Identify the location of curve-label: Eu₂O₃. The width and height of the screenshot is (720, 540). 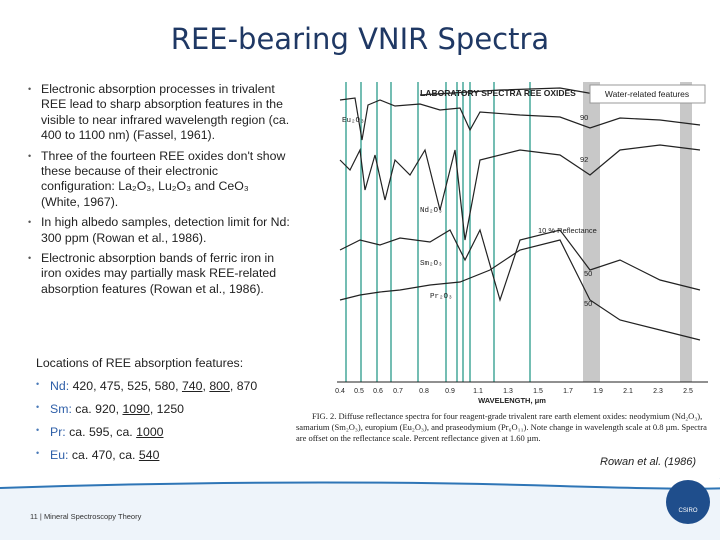
(353, 121).